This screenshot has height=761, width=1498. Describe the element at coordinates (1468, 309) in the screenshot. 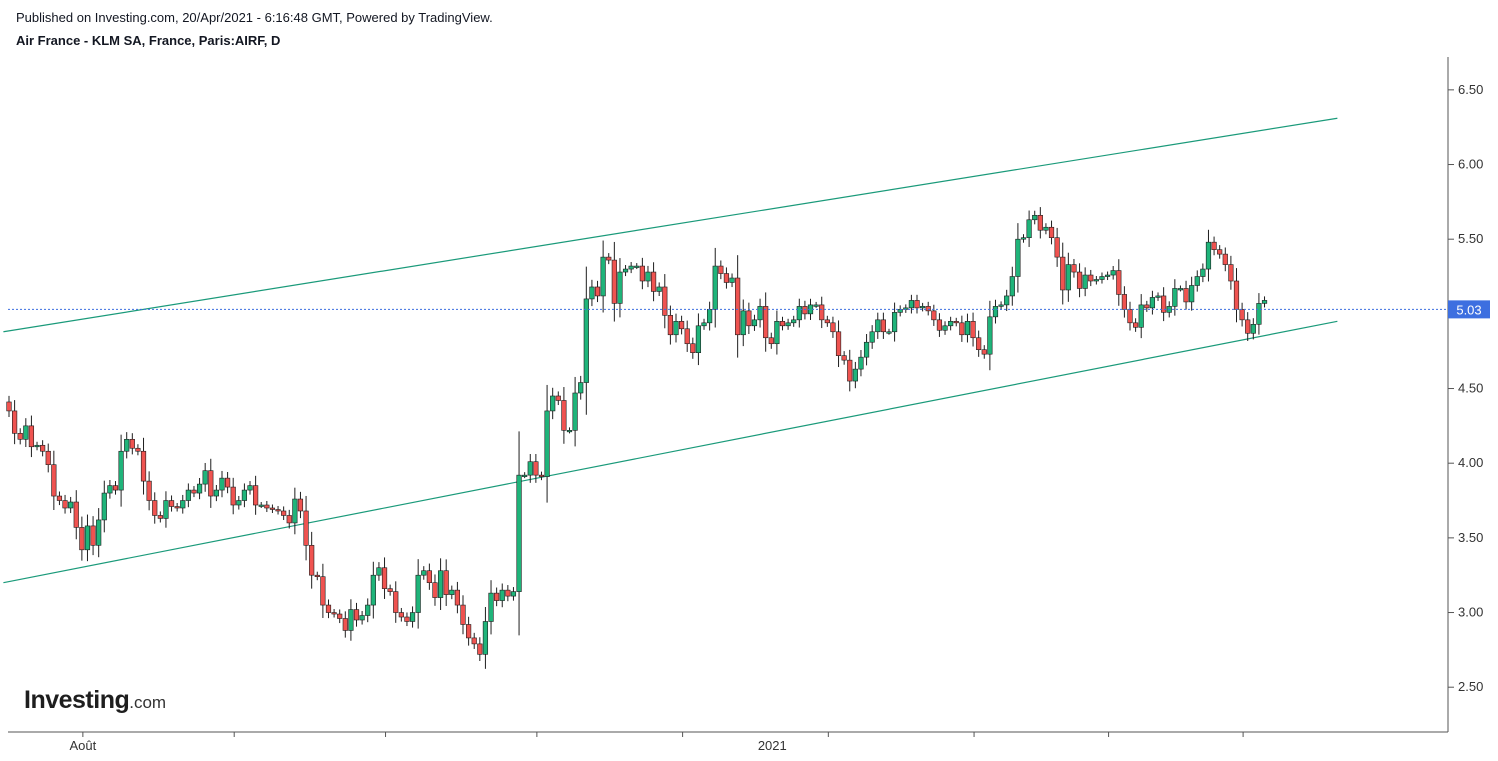

I see `last-price-label: 5.03` at that location.